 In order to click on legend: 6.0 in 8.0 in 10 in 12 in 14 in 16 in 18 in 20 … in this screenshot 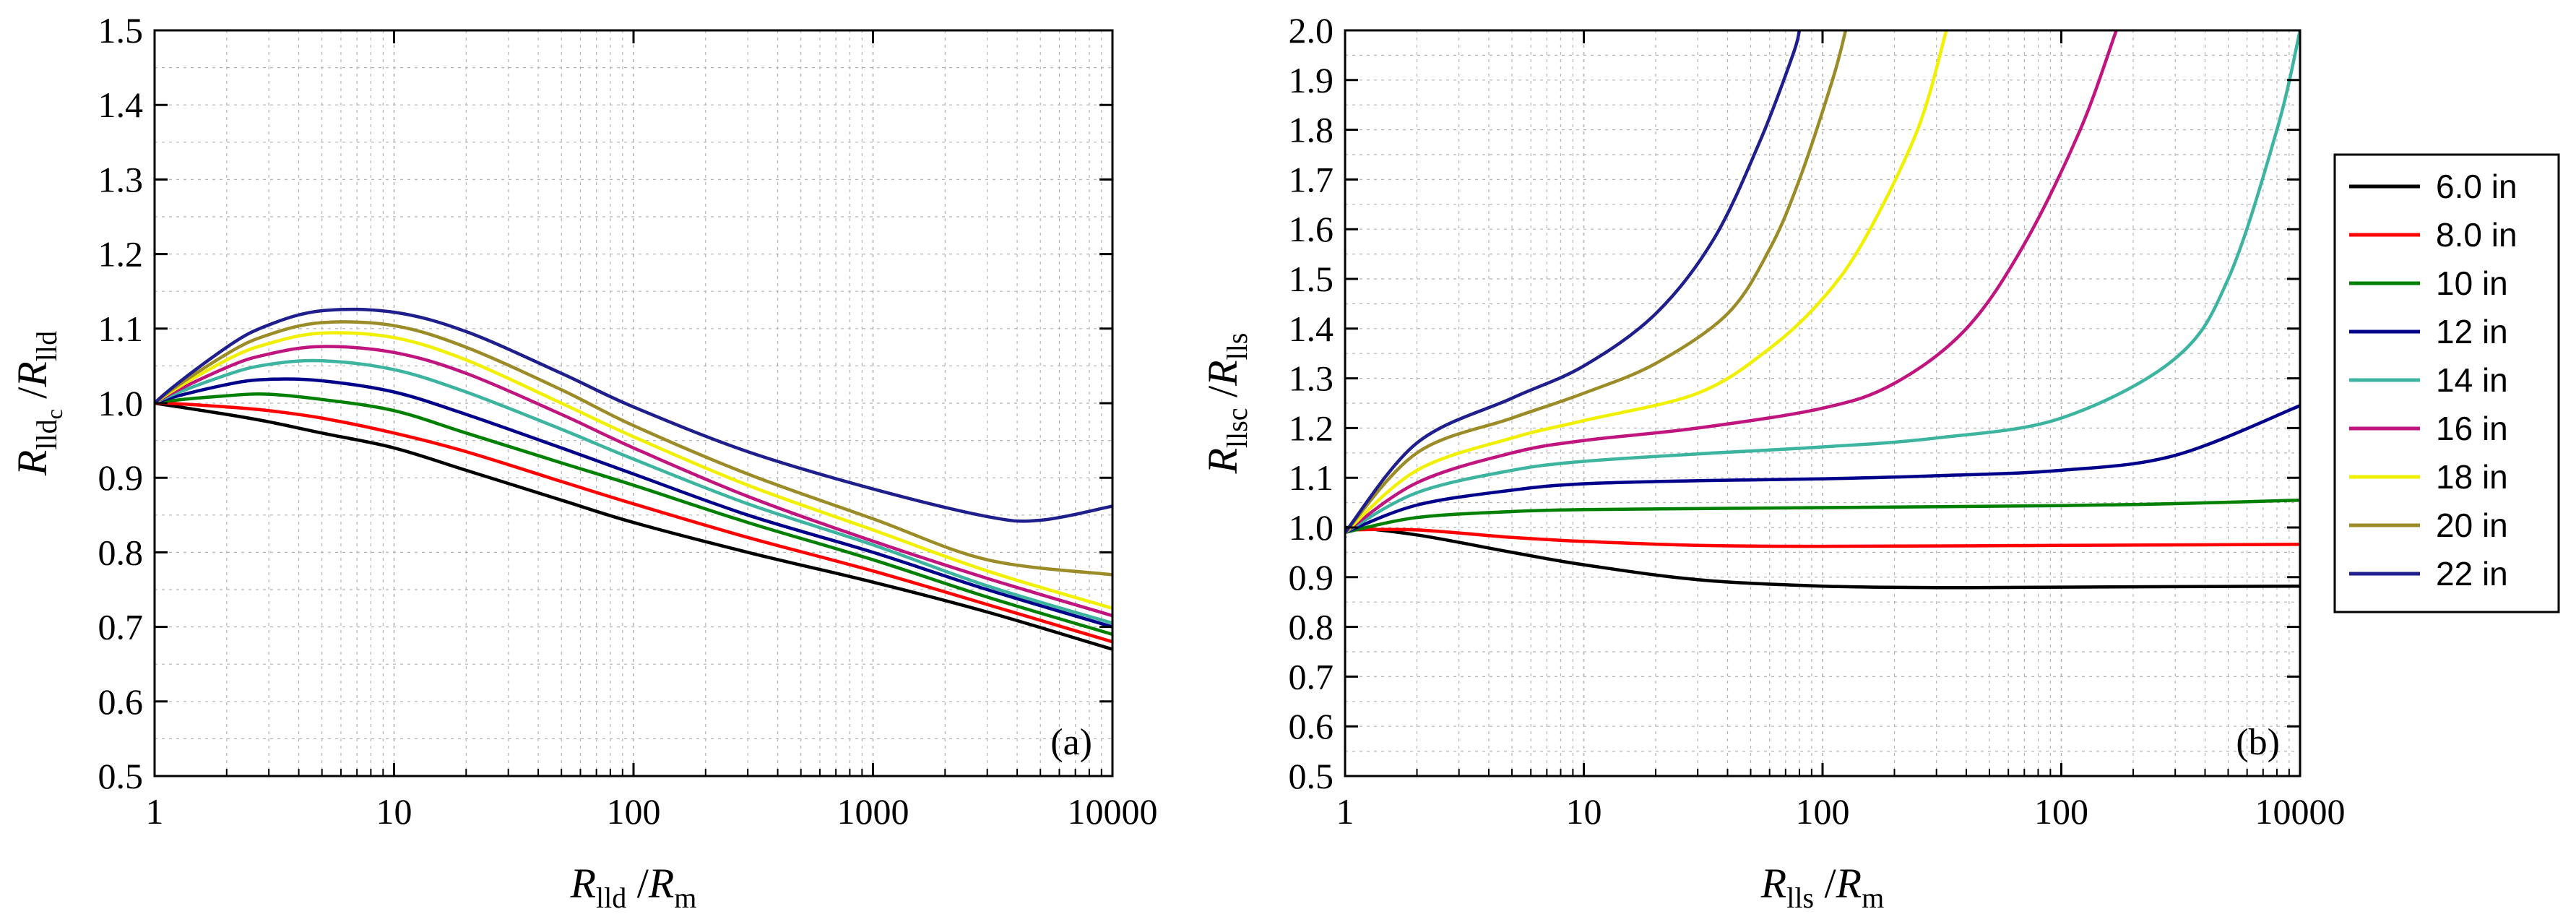, I will do `click(2447, 383)`.